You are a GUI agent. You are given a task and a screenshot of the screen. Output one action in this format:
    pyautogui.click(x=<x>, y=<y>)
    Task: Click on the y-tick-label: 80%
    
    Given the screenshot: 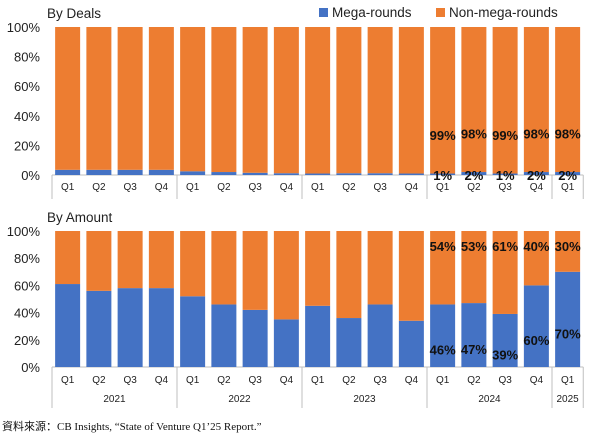 What is the action you would take?
    pyautogui.click(x=27, y=258)
    